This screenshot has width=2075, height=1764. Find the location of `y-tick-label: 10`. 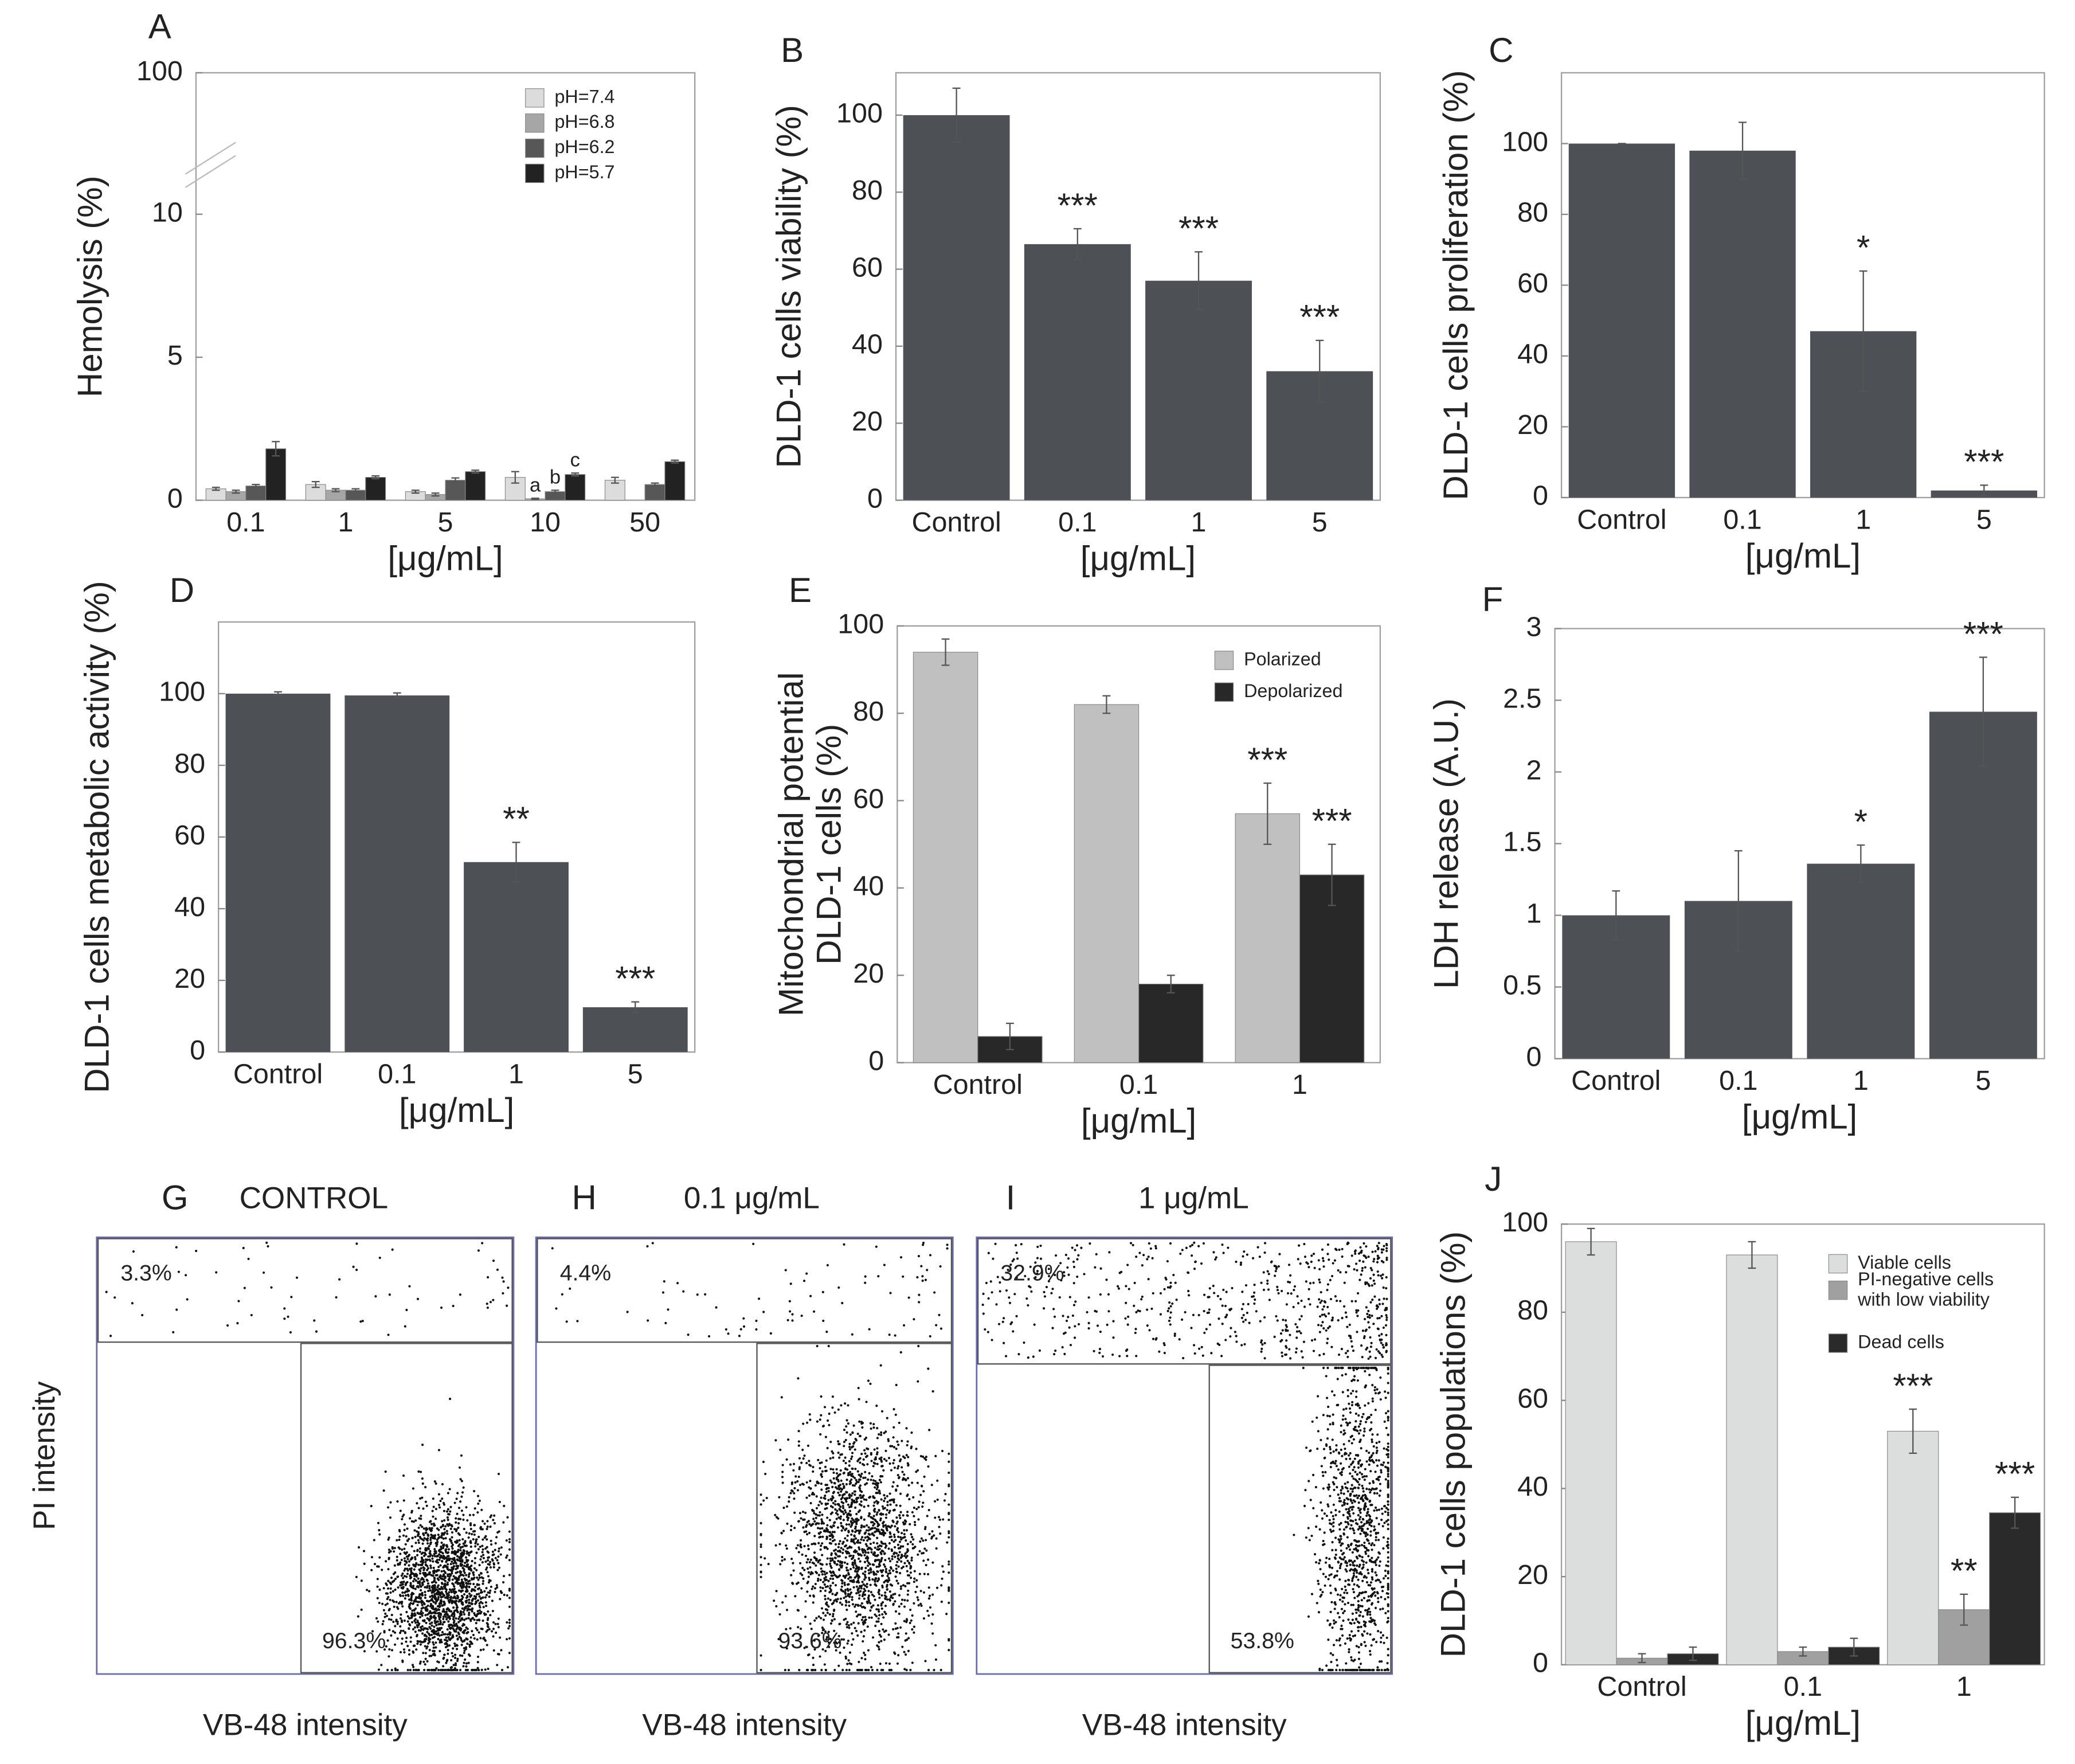

y-tick-label: 10 is located at coordinates (168, 212).